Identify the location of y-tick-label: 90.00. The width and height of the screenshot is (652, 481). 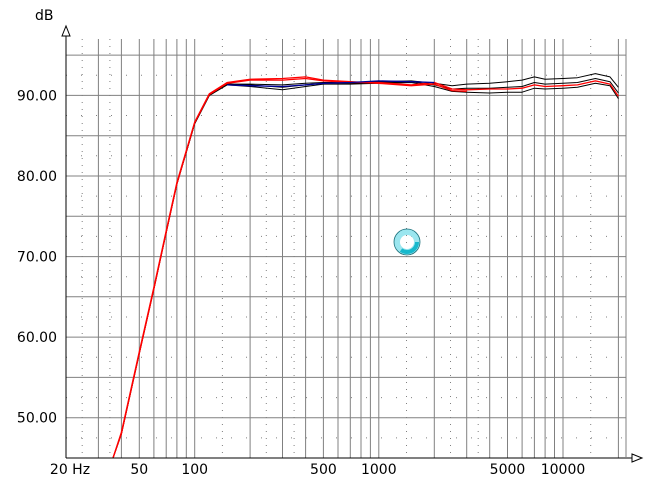
(37, 96).